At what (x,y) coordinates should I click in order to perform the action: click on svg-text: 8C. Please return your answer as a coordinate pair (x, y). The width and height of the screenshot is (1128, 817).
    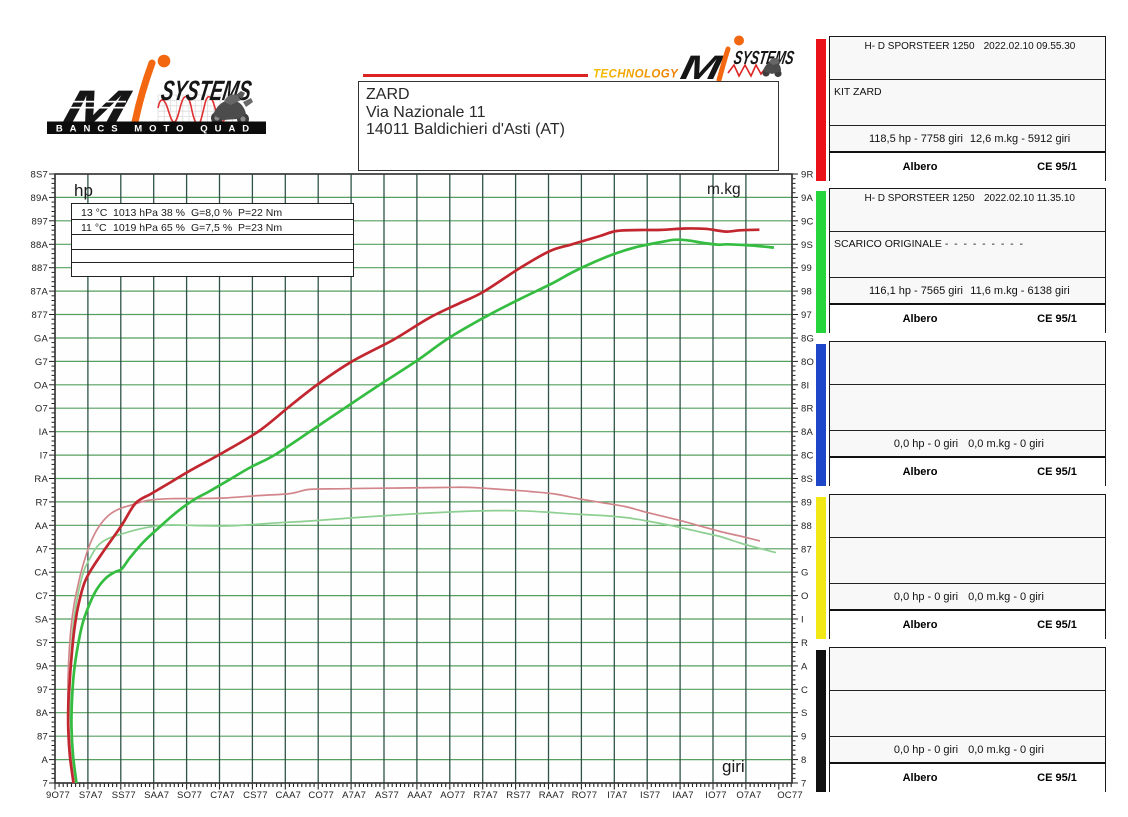
    Looking at the image, I should click on (807, 456).